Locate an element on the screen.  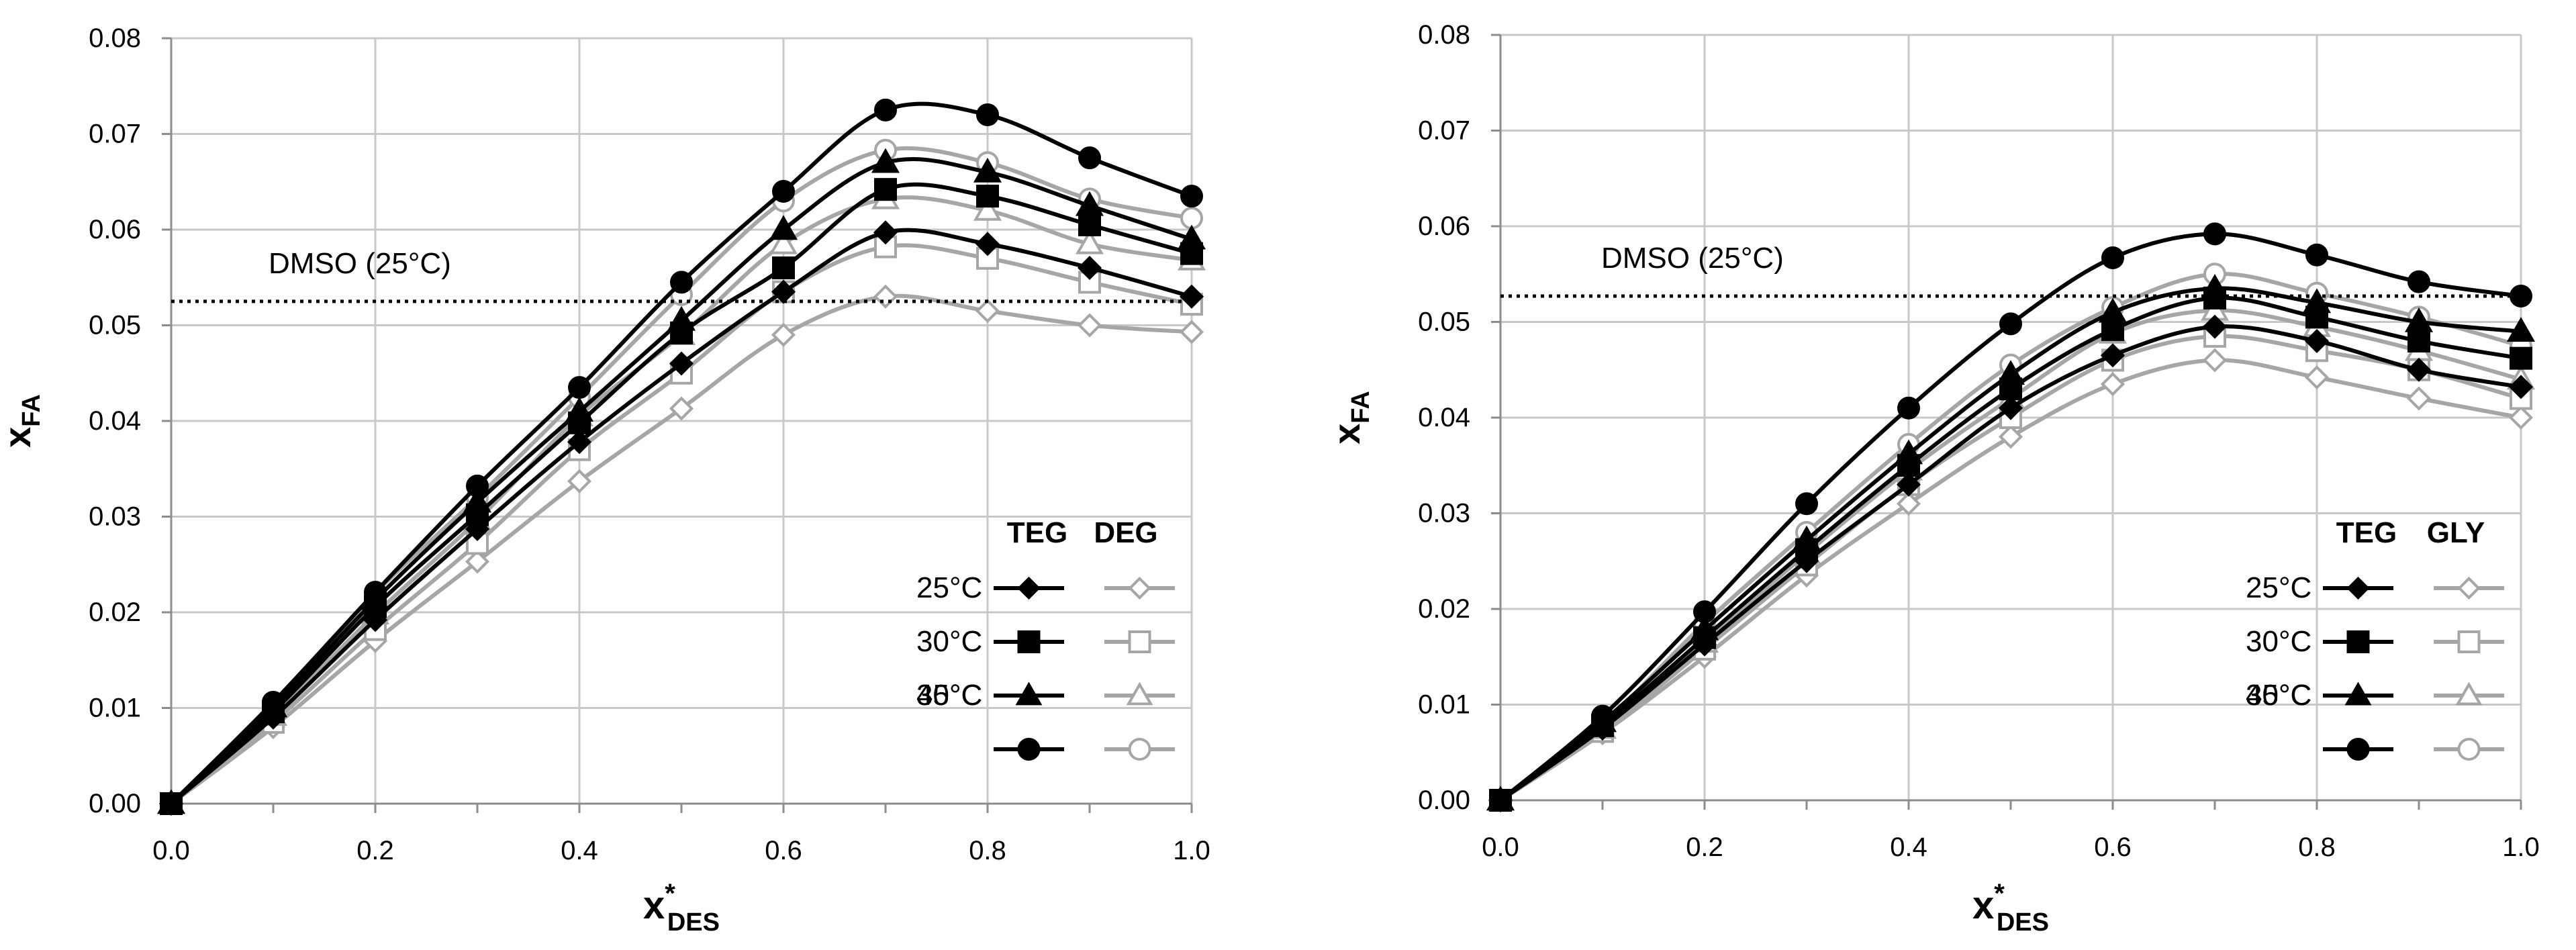
legend: TEG DEG 25°C 30°C 35°C 40°C is located at coordinates (1045, 638).